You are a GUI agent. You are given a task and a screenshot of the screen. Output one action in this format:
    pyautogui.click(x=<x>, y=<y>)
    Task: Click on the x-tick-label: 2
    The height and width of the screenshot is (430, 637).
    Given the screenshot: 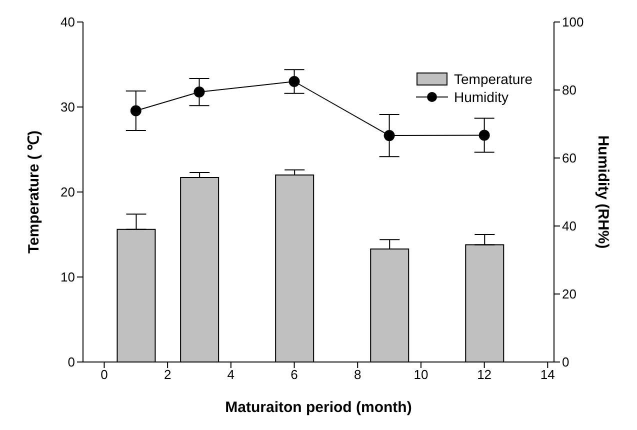 What is the action you would take?
    pyautogui.click(x=168, y=374)
    